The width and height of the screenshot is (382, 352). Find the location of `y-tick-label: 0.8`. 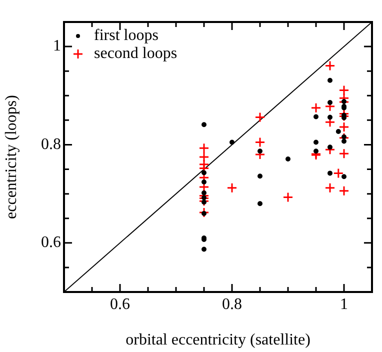

y-tick-label: 0.8 is located at coordinates (51, 144).